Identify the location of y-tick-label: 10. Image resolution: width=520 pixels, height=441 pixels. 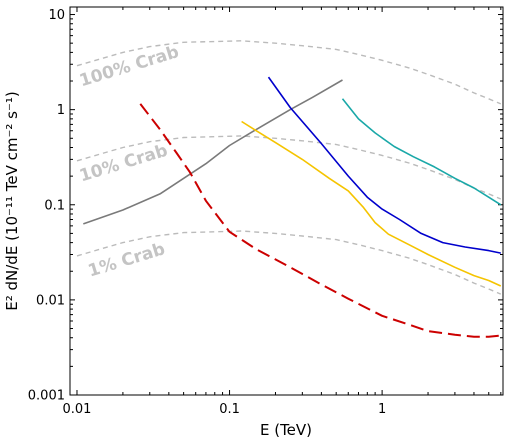
(56, 15).